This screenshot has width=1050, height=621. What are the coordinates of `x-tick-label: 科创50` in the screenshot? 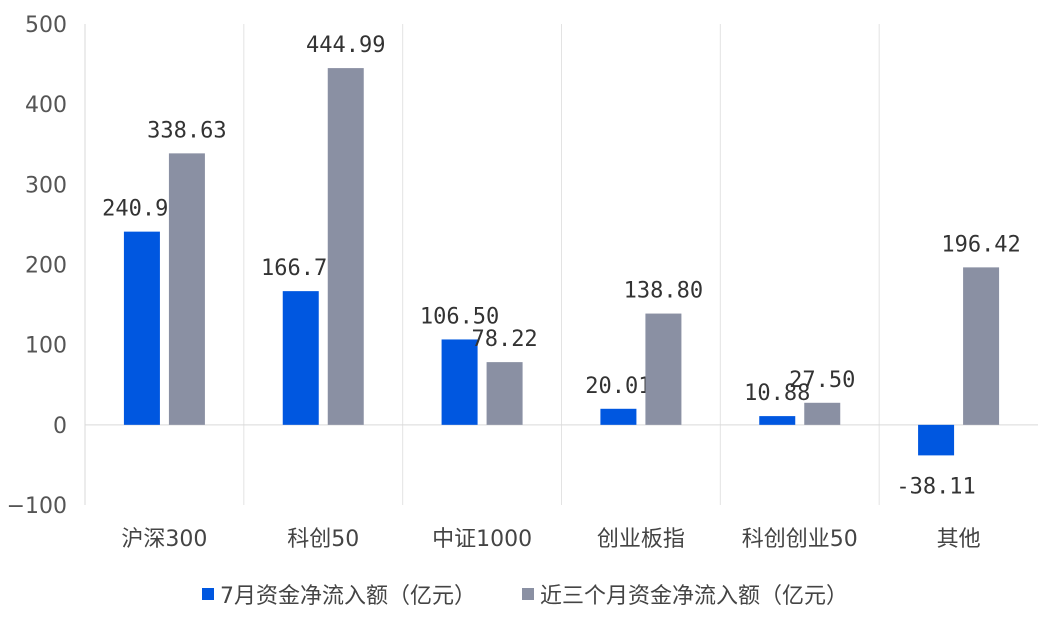 It's located at (323, 539).